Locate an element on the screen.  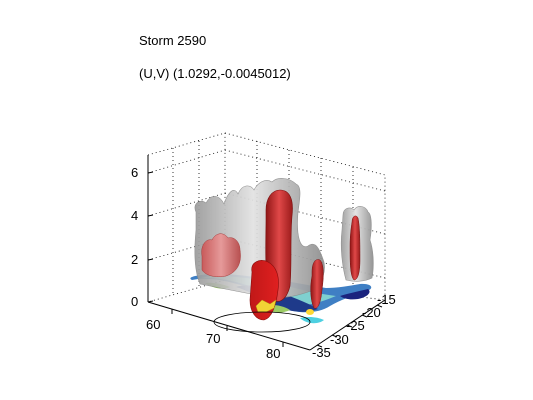
base-layer-cyan is located at coordinates (312, 320).